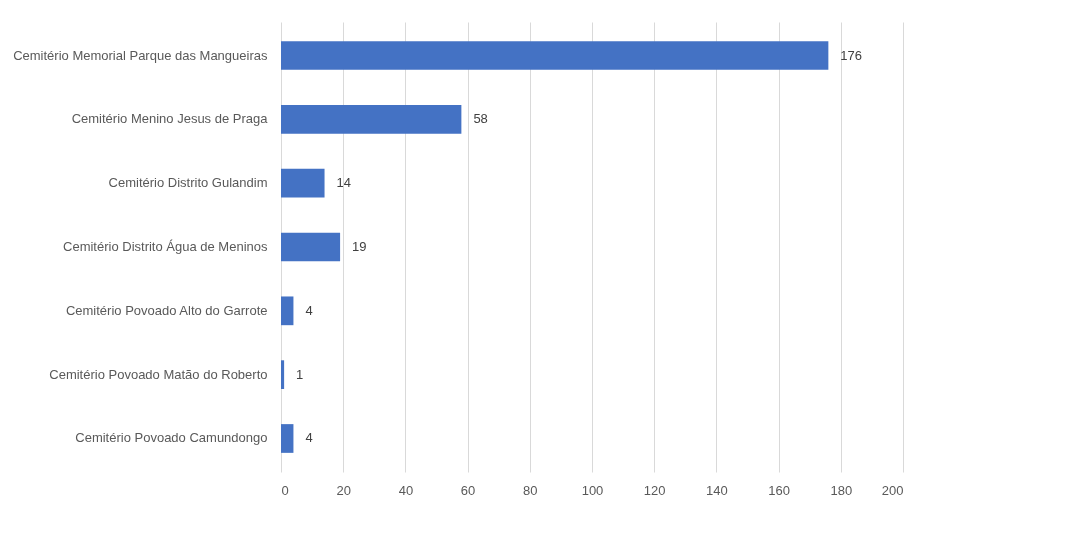 Image resolution: width=1086 pixels, height=554 pixels. Describe the element at coordinates (654, 490) in the screenshot. I see `x-tick-label: 120` at that location.